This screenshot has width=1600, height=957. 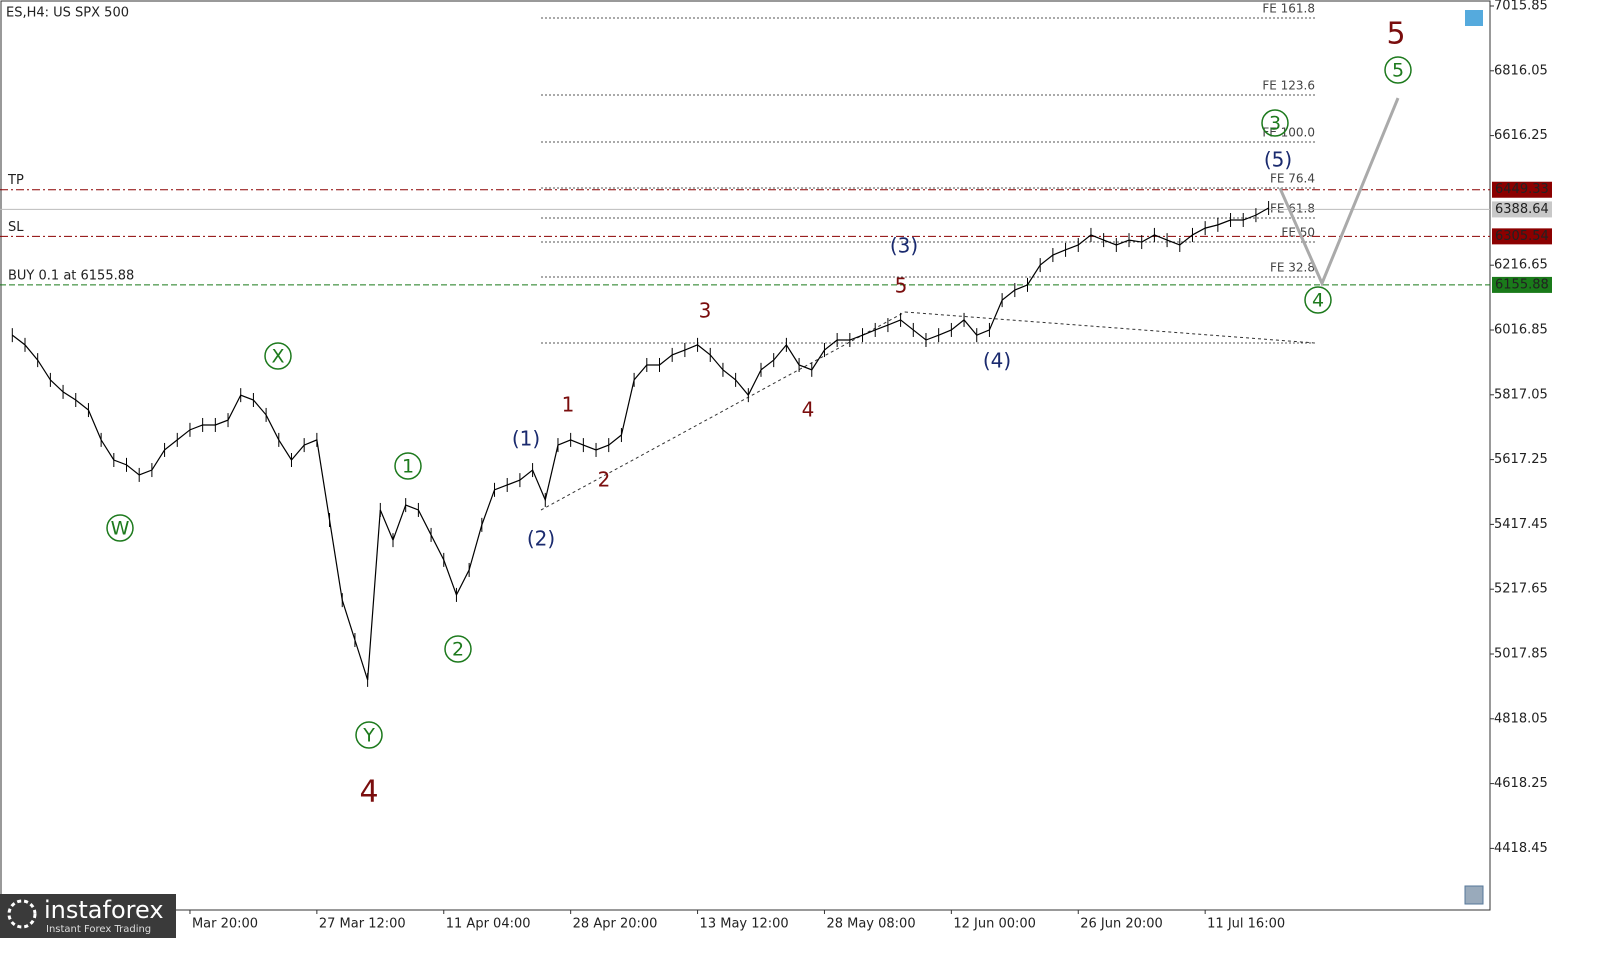 I want to click on x-tick-label: 26 Jun 20:00, so click(x=1121, y=924).